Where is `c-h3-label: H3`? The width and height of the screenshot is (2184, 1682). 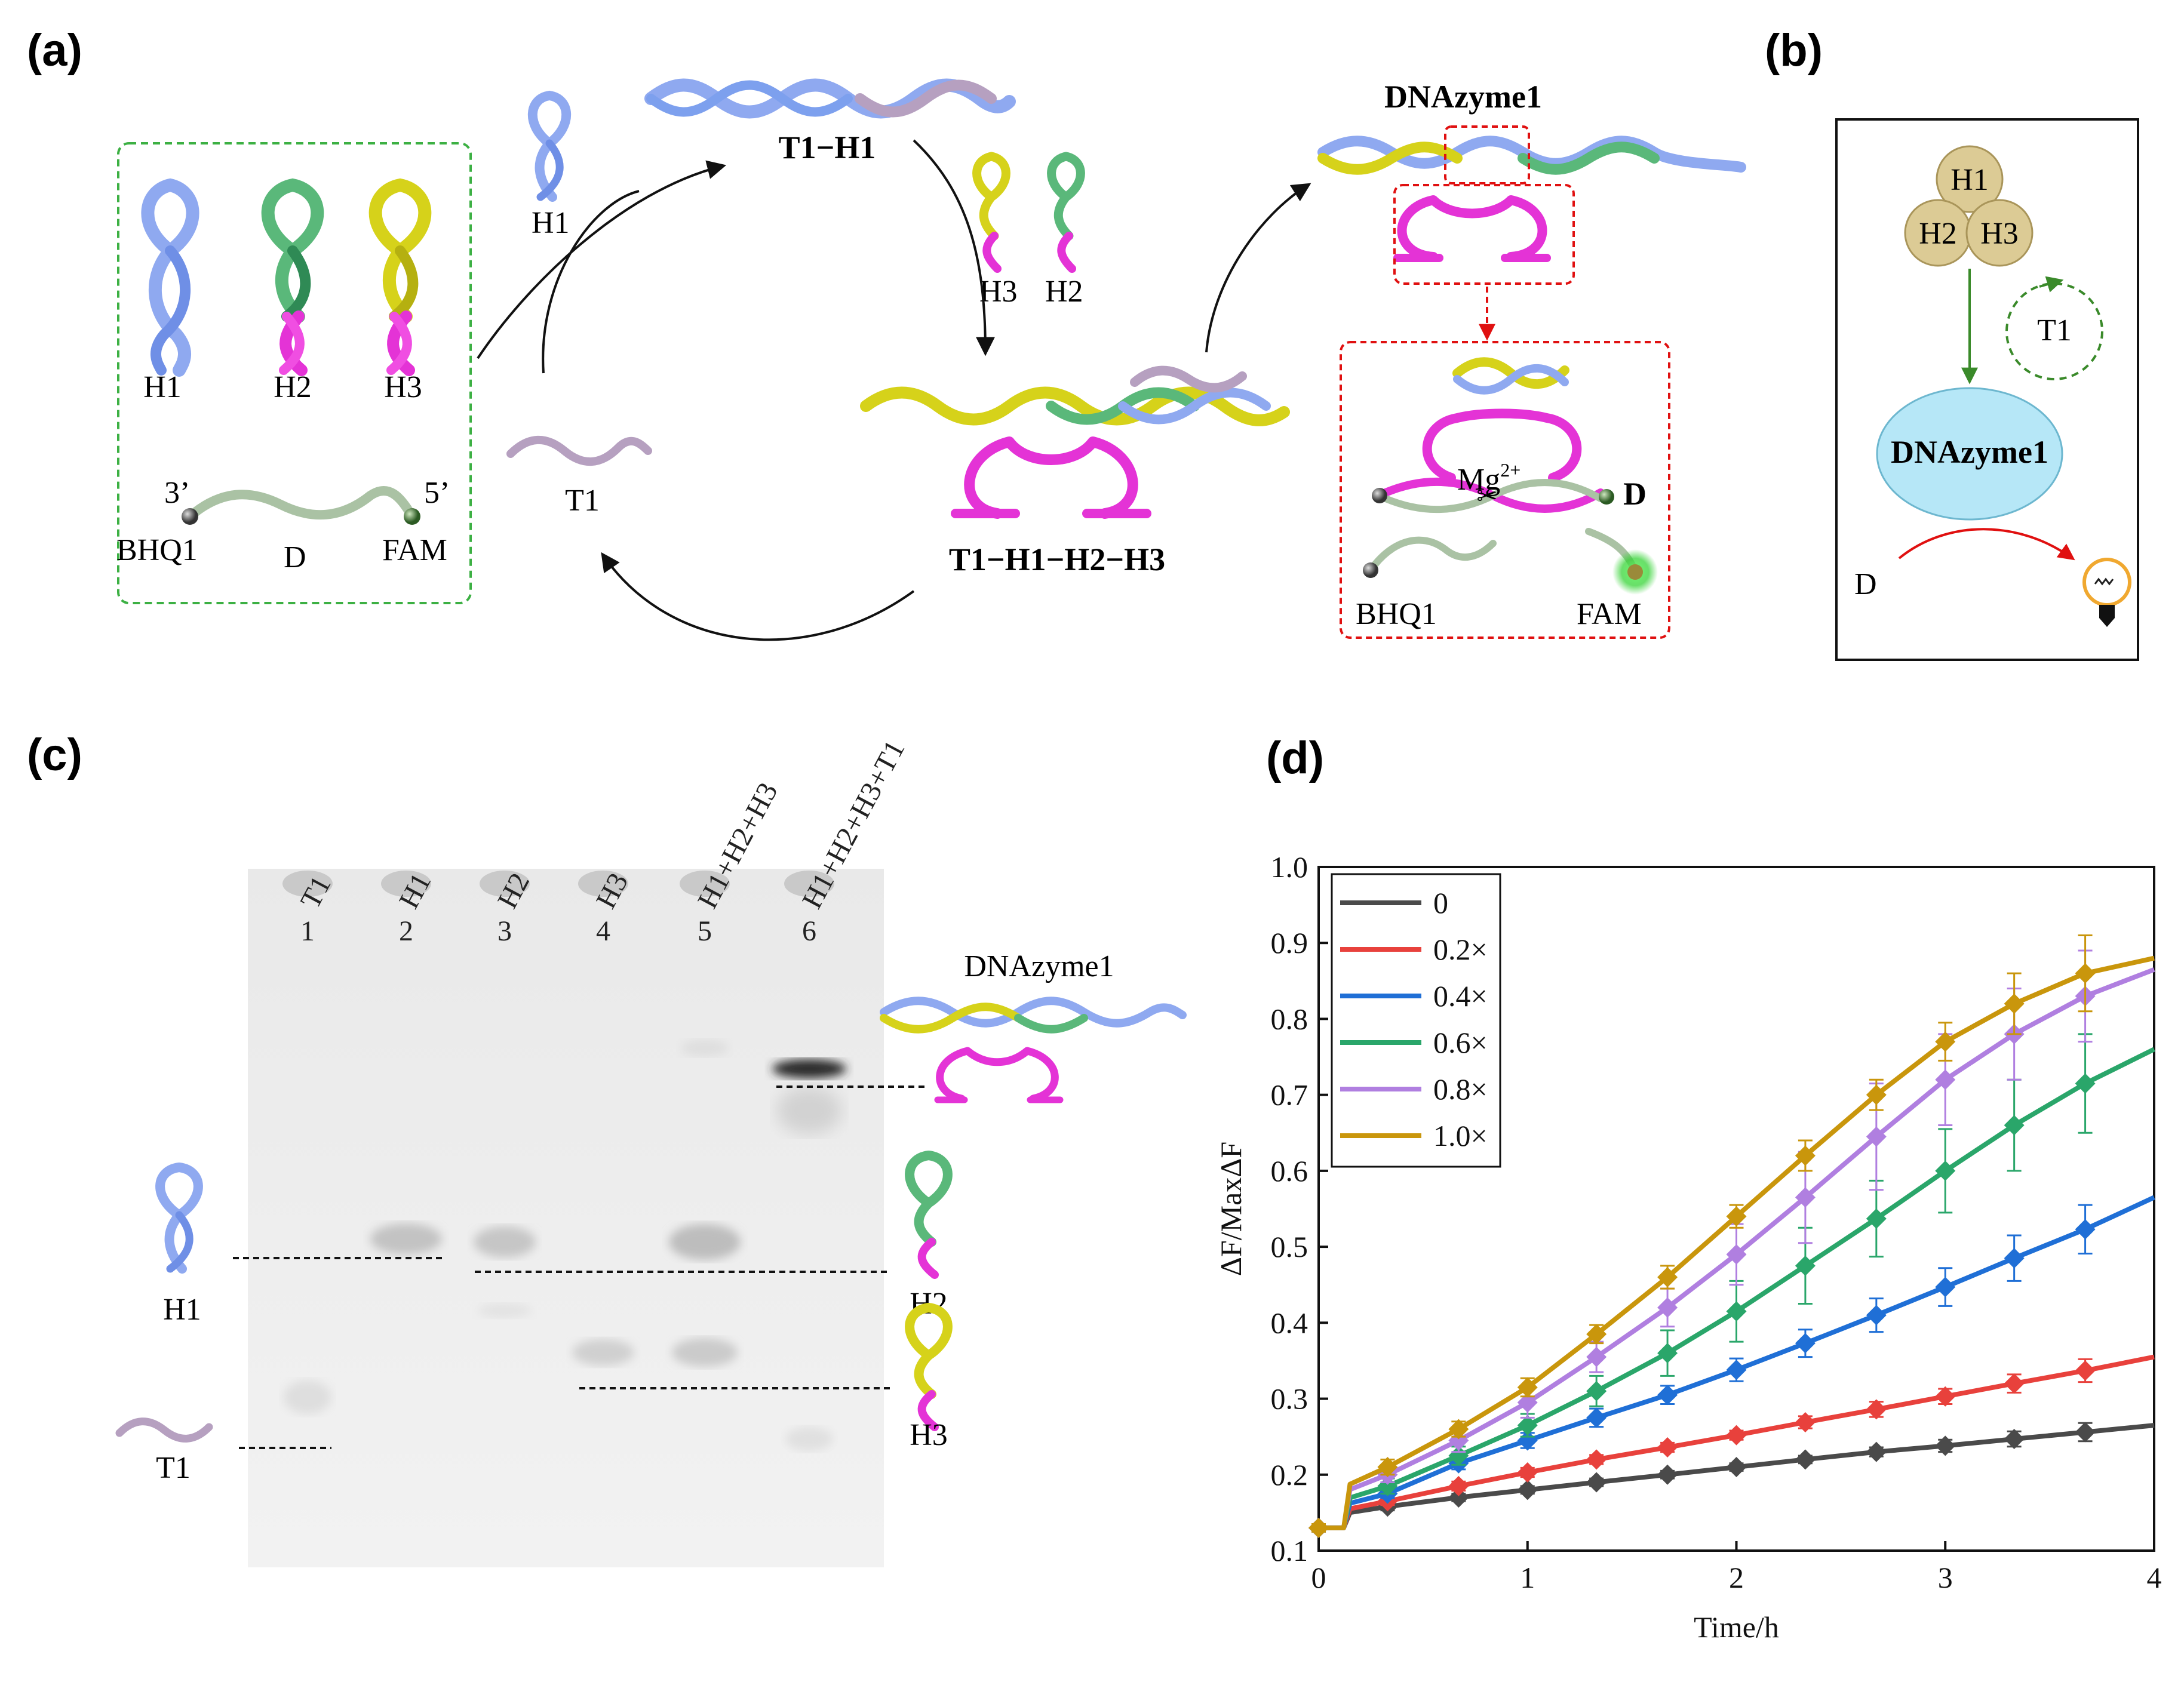 c-h3-label: H3 is located at coordinates (929, 1435).